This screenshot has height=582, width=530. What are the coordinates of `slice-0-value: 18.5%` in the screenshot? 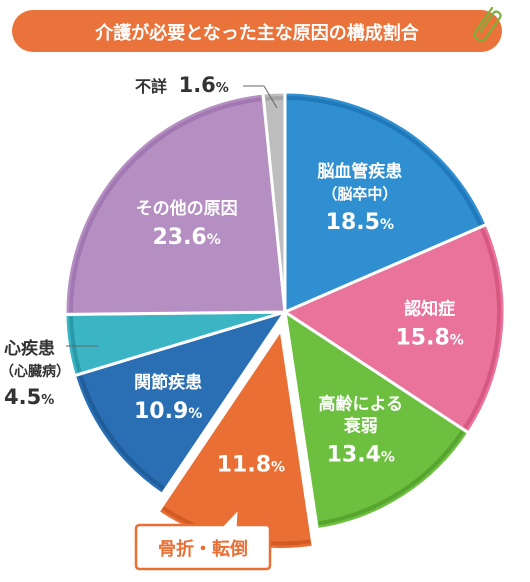 It's located at (360, 222).